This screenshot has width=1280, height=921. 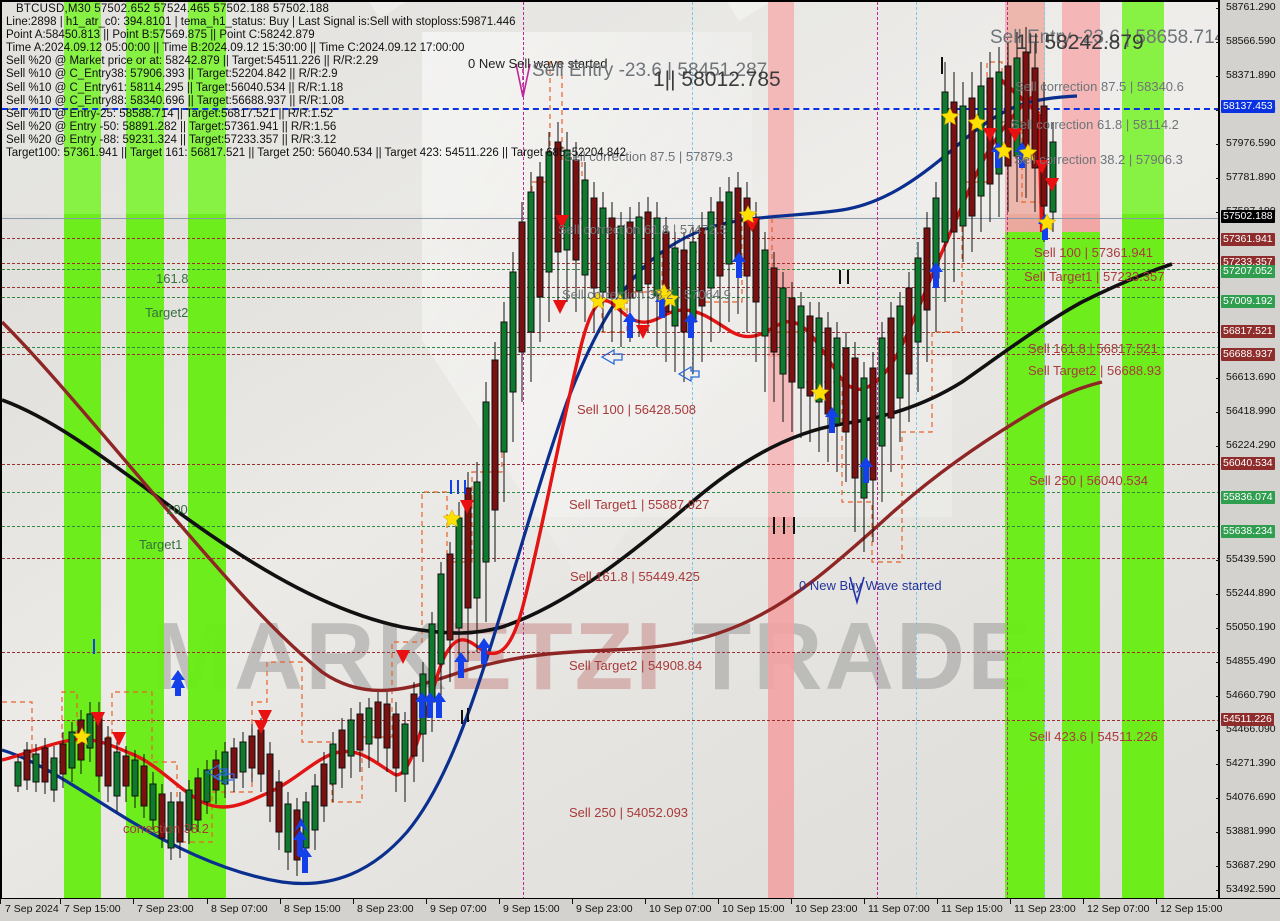 I want to click on price-tick-label: 53881.990, so click(x=1251, y=831).